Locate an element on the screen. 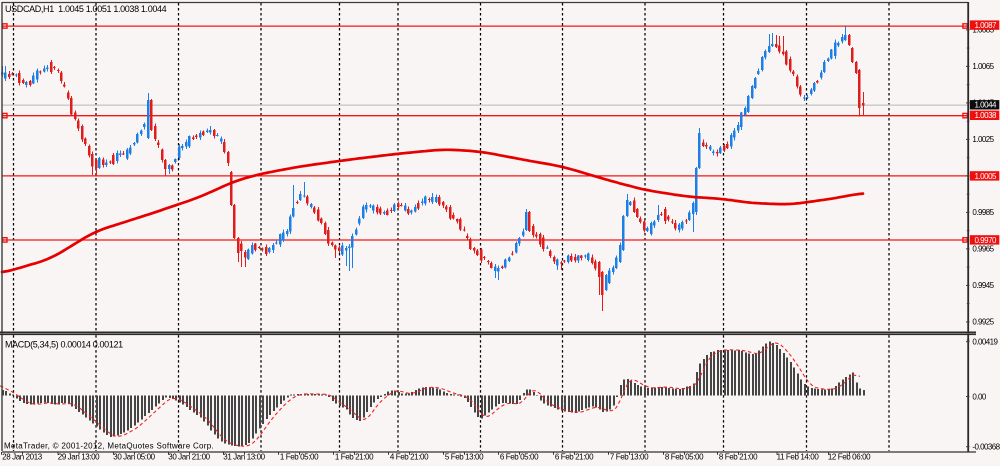  svg-text: 1.0025 is located at coordinates (983, 139).